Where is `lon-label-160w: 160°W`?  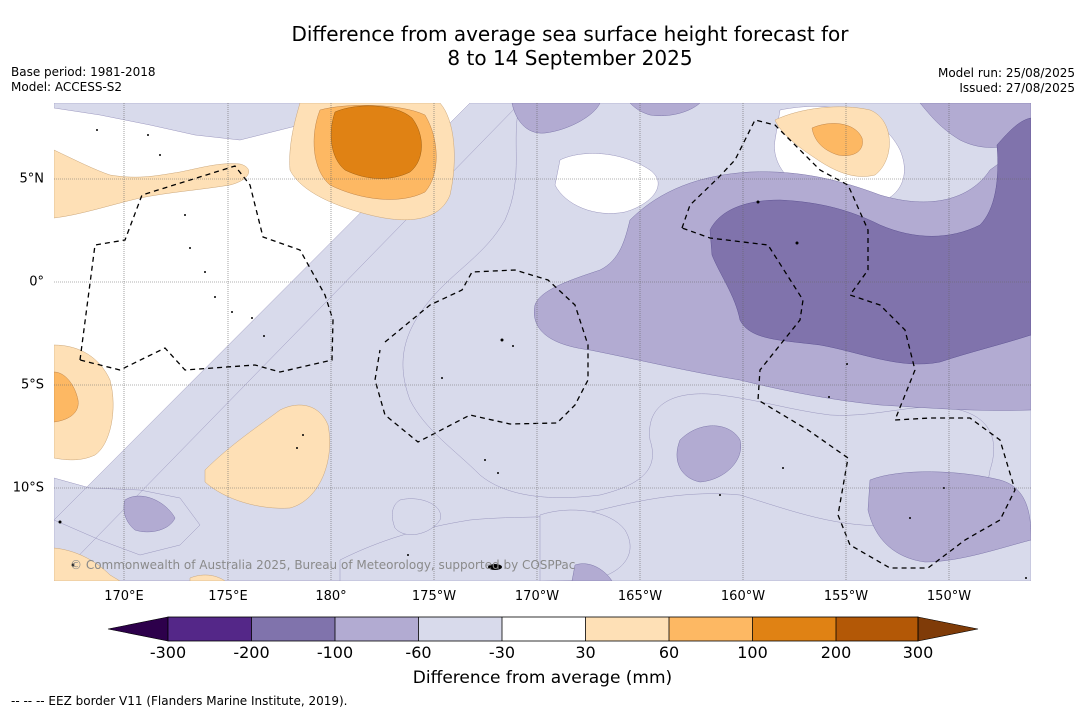 lon-label-160w: 160°W is located at coordinates (743, 596).